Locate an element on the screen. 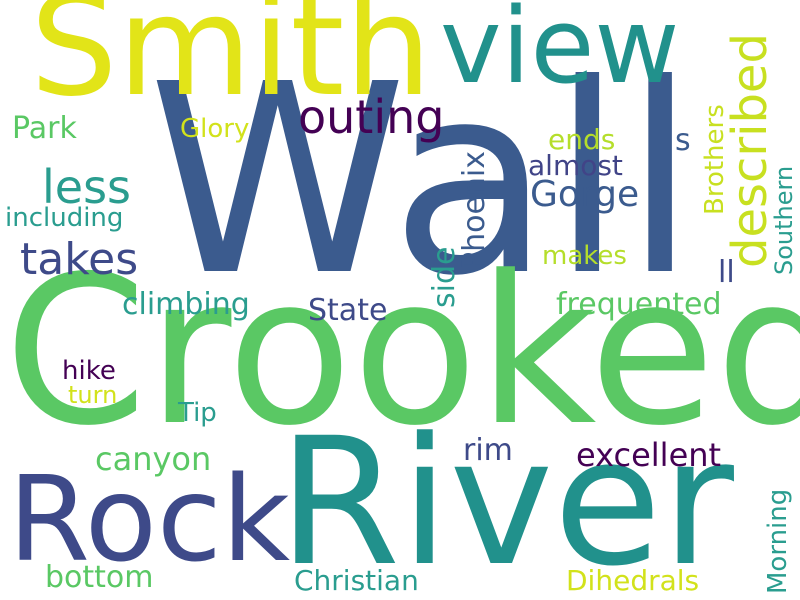 The width and height of the screenshot is (800, 600). word-brothers: Brothers is located at coordinates (715, 159).